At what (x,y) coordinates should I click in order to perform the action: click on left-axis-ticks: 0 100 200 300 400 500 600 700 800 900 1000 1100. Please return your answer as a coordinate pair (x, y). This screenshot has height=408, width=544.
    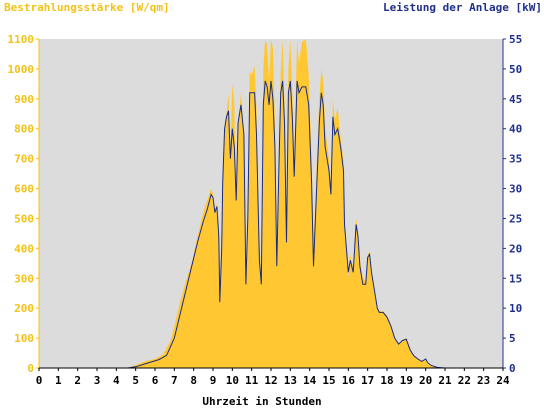
    Looking at the image, I should click on (23, 204).